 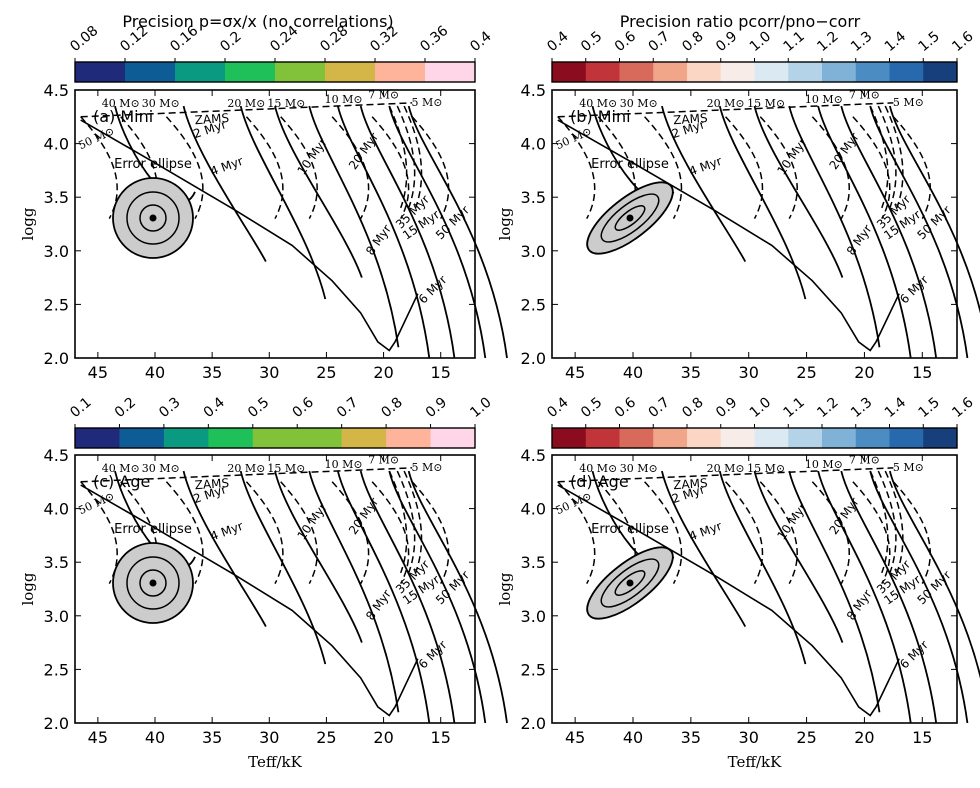 I want to click on y-tick-label: 4.5, so click(x=533, y=90).